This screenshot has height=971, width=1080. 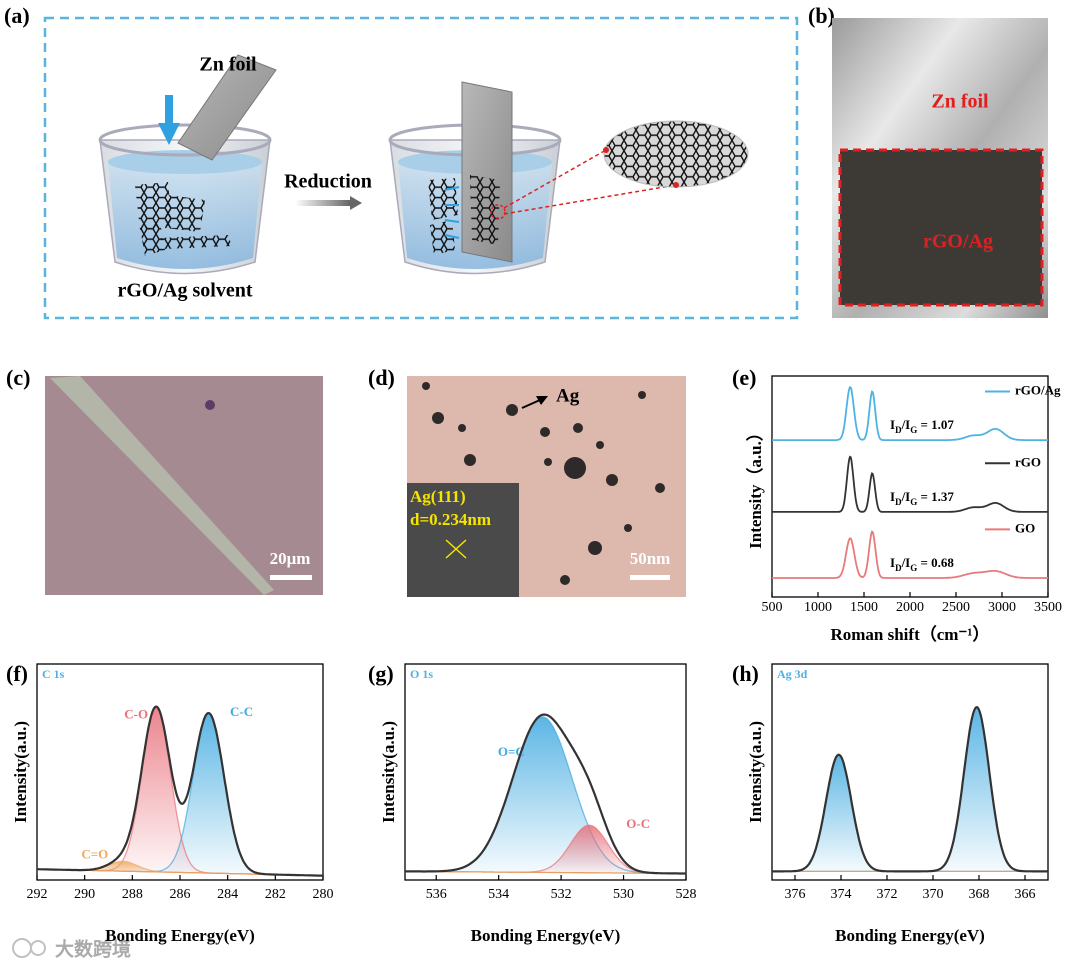 I want to click on x-tick-label: 532, so click(x=561, y=894).